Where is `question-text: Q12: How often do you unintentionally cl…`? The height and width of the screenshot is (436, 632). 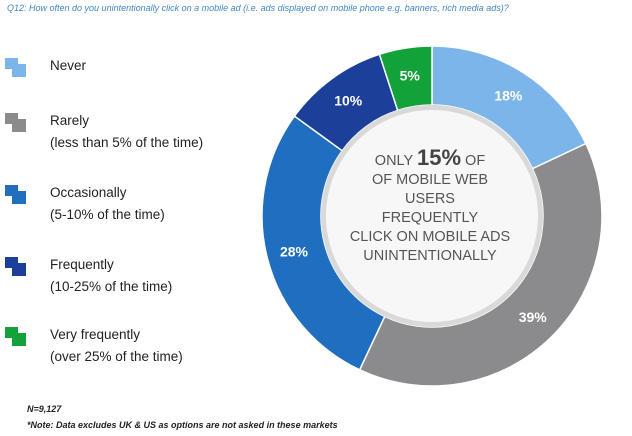
question-text: Q12: How often do you unintentionally cl… is located at coordinates (258, 8).